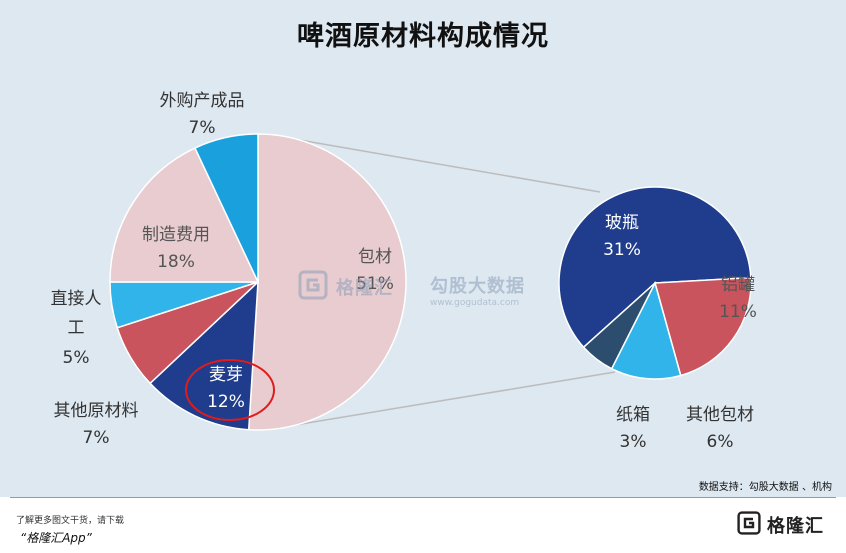 The height and width of the screenshot is (553, 846). Describe the element at coordinates (423, 525) in the screenshot. I see `footer: 了解更多图文干货，请下载 “格隆汇App” 格隆汇` at that location.